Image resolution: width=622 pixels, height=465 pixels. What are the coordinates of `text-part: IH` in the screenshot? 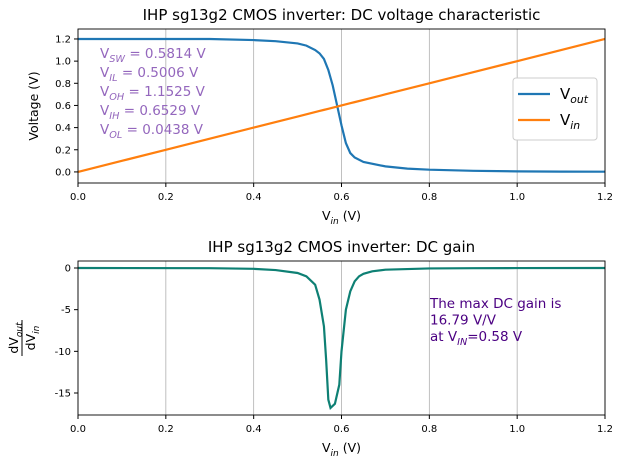 It's located at (114, 116).